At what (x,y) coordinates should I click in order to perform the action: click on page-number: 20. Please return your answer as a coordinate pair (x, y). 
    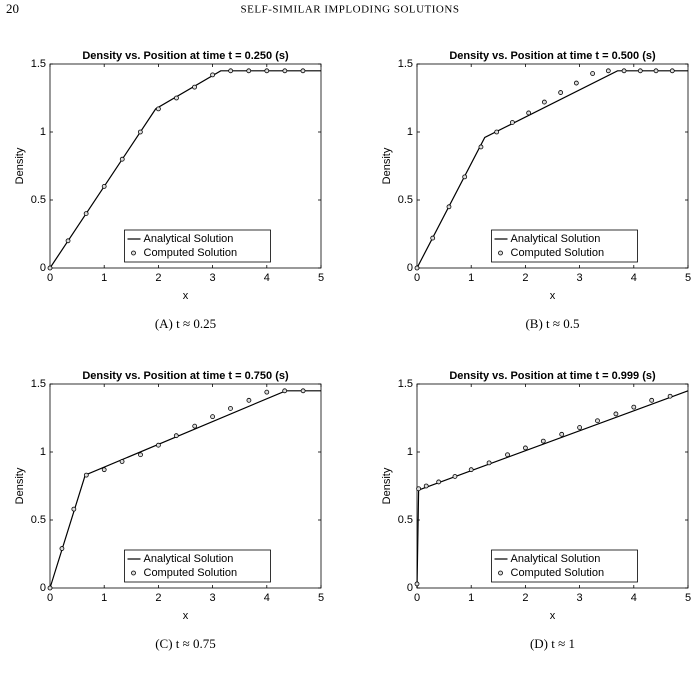
    Looking at the image, I should click on (12, 8).